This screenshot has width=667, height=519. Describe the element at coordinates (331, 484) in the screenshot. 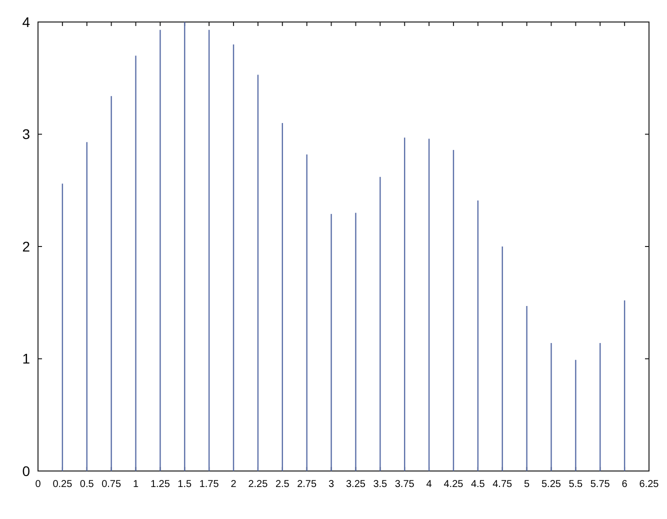

I see `x-tick-label: 3` at that location.